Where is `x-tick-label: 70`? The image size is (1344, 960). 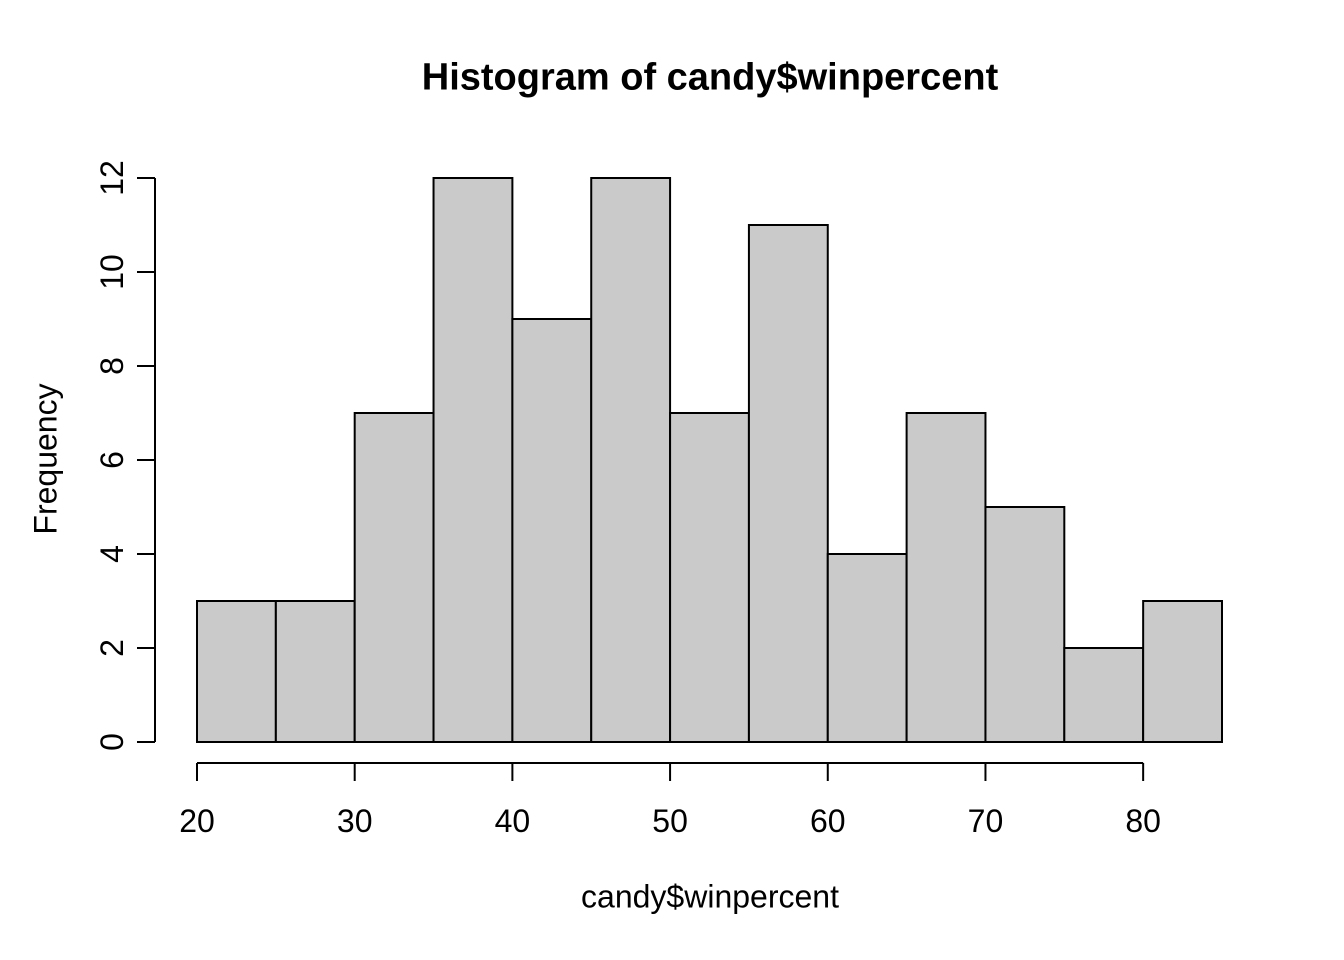 x-tick-label: 70 is located at coordinates (986, 821).